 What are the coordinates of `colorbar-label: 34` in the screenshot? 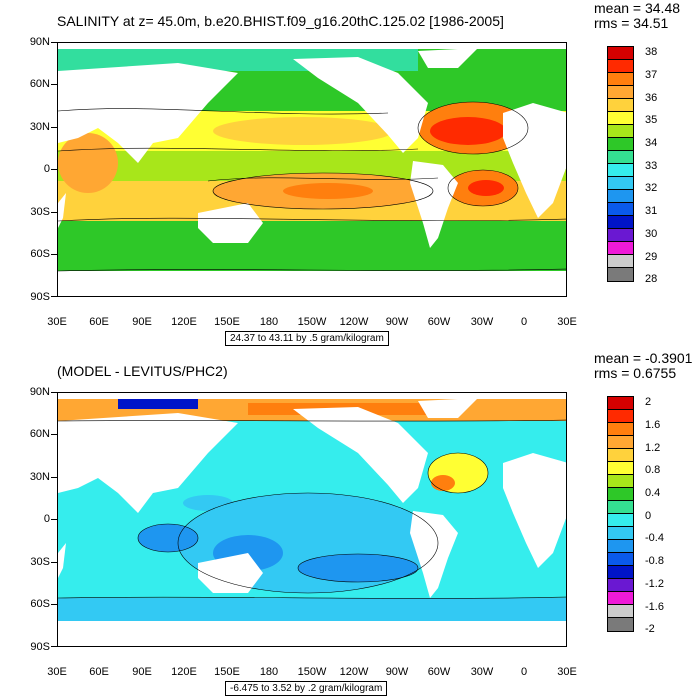 It's located at (651, 143).